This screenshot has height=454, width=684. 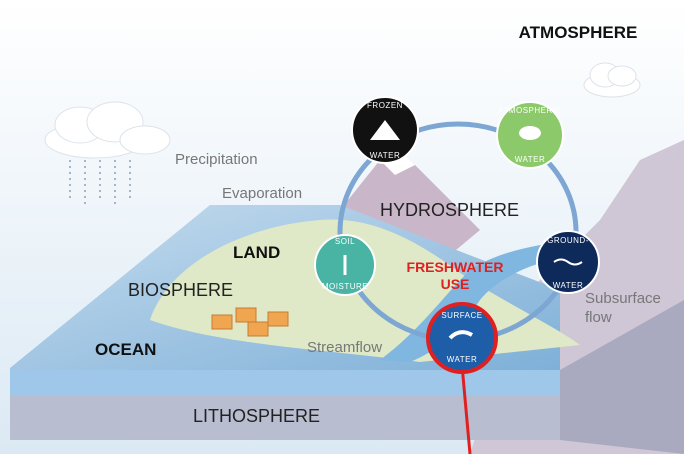 I want to click on label-freshwater: FRESHWATER, so click(x=455, y=267).